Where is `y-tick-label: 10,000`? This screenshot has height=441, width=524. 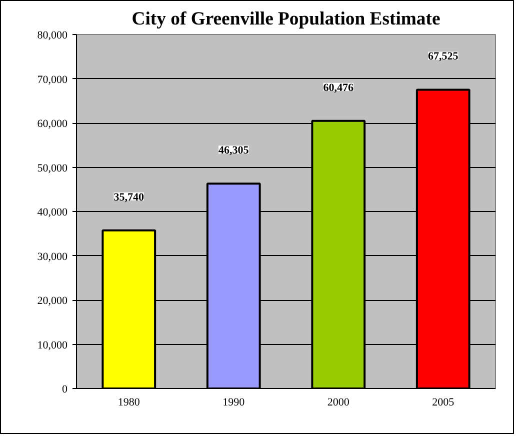
y-tick-label: 10,000 is located at coordinates (52, 345).